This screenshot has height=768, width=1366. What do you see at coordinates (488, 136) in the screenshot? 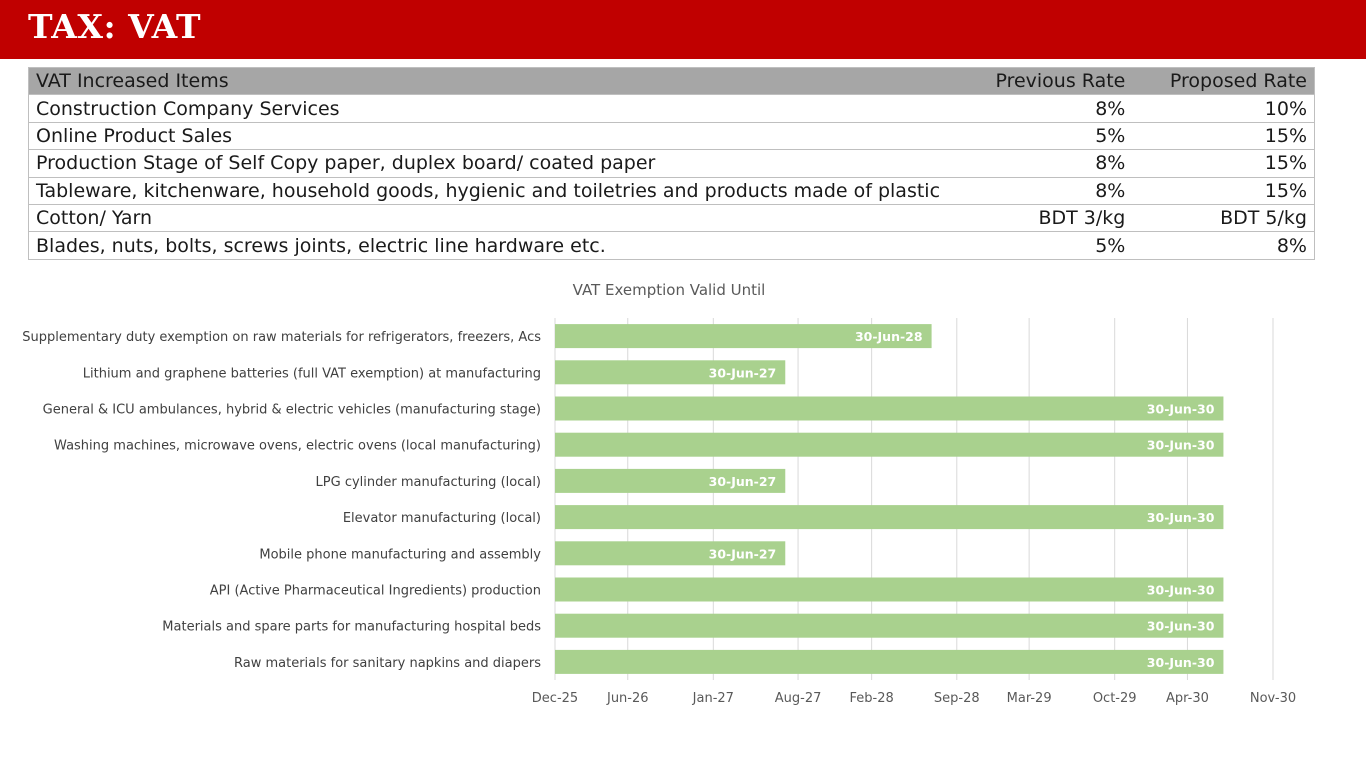
I see `item-cell: Online Product Sales` at bounding box center [488, 136].